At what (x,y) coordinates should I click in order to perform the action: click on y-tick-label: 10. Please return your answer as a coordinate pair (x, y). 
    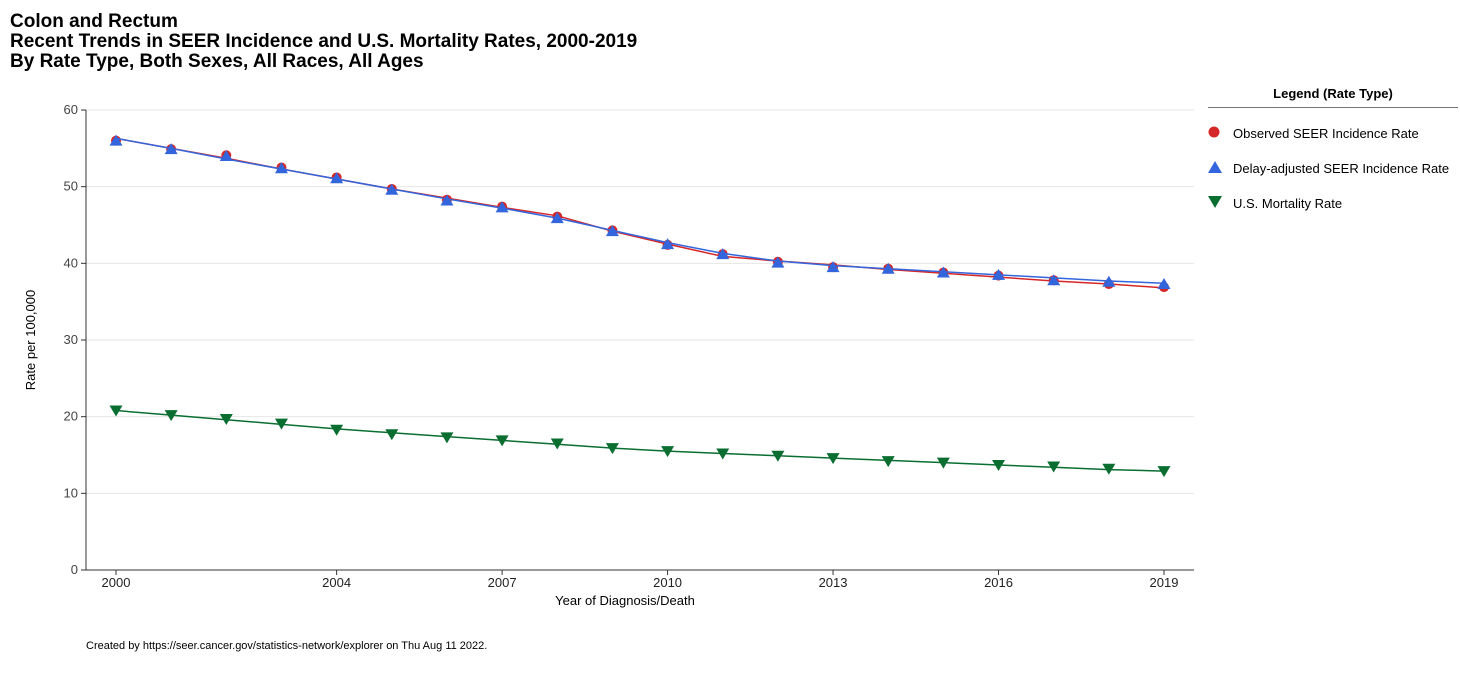
    Looking at the image, I should click on (71, 492).